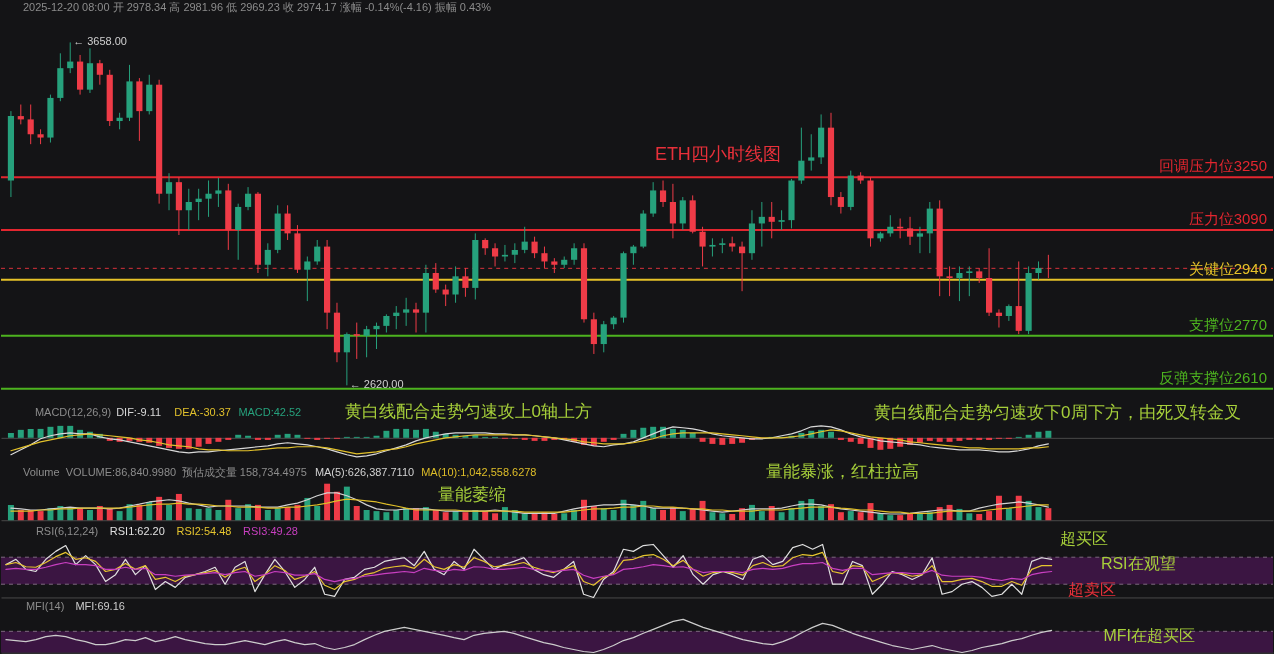  What do you see at coordinates (270, 530) in the screenshot?
I see `text: RSI3:49.28` at bounding box center [270, 530].